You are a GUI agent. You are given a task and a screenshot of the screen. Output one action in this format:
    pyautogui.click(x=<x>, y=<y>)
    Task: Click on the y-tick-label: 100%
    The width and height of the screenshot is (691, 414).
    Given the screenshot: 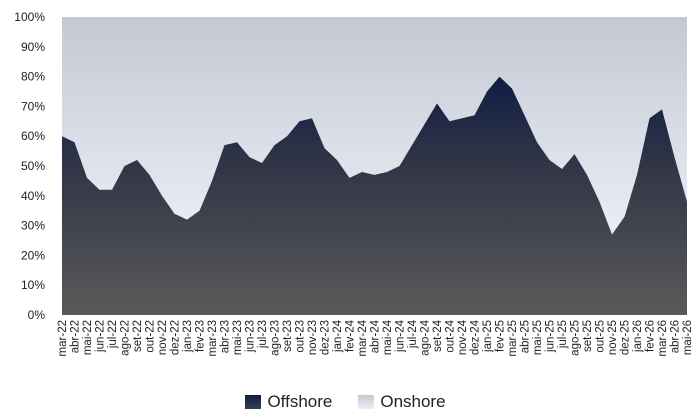 What is the action you would take?
    pyautogui.click(x=29, y=17)
    